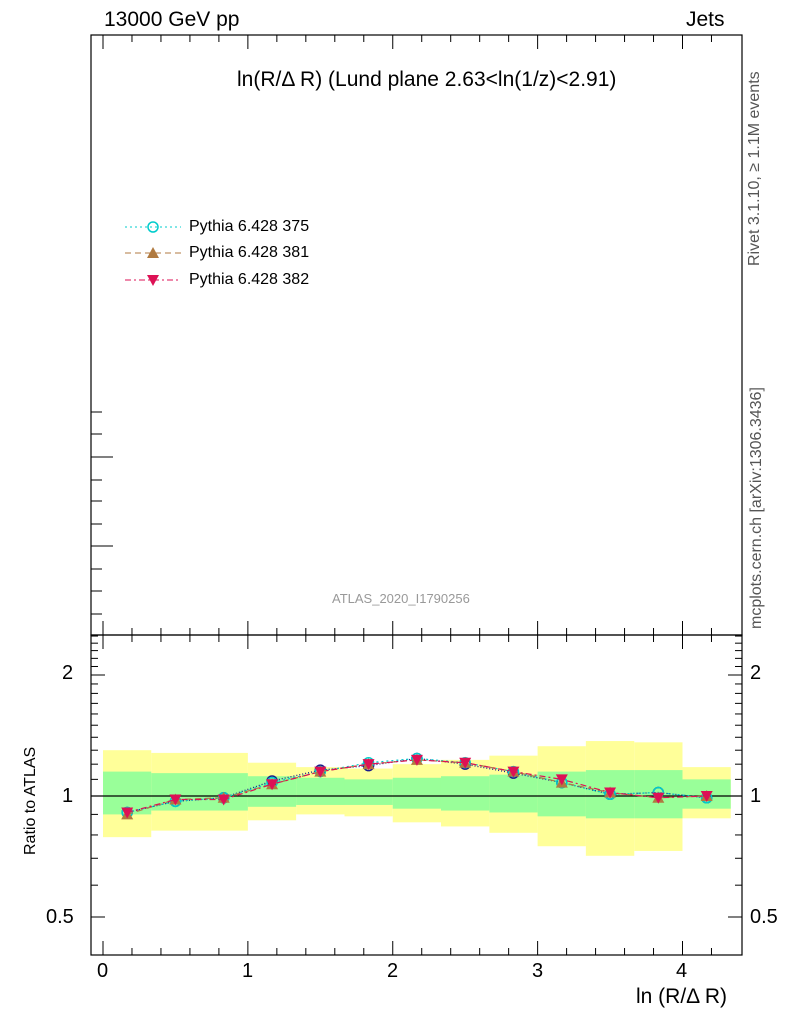 The width and height of the screenshot is (786, 1024). Describe the element at coordinates (393, 971) in the screenshot. I see `xtick-2: 2` at that location.